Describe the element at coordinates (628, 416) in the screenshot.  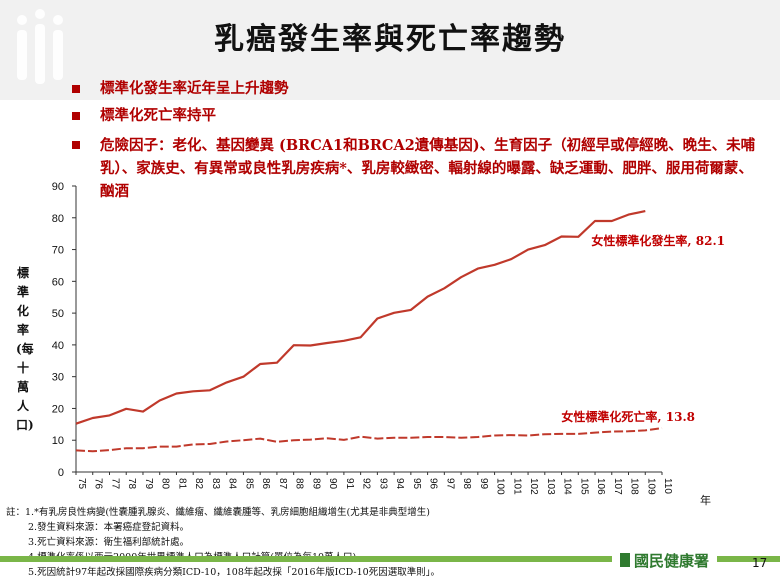
I see `mortality-end-label: 女性標準化死亡率, 13.8` at that location.